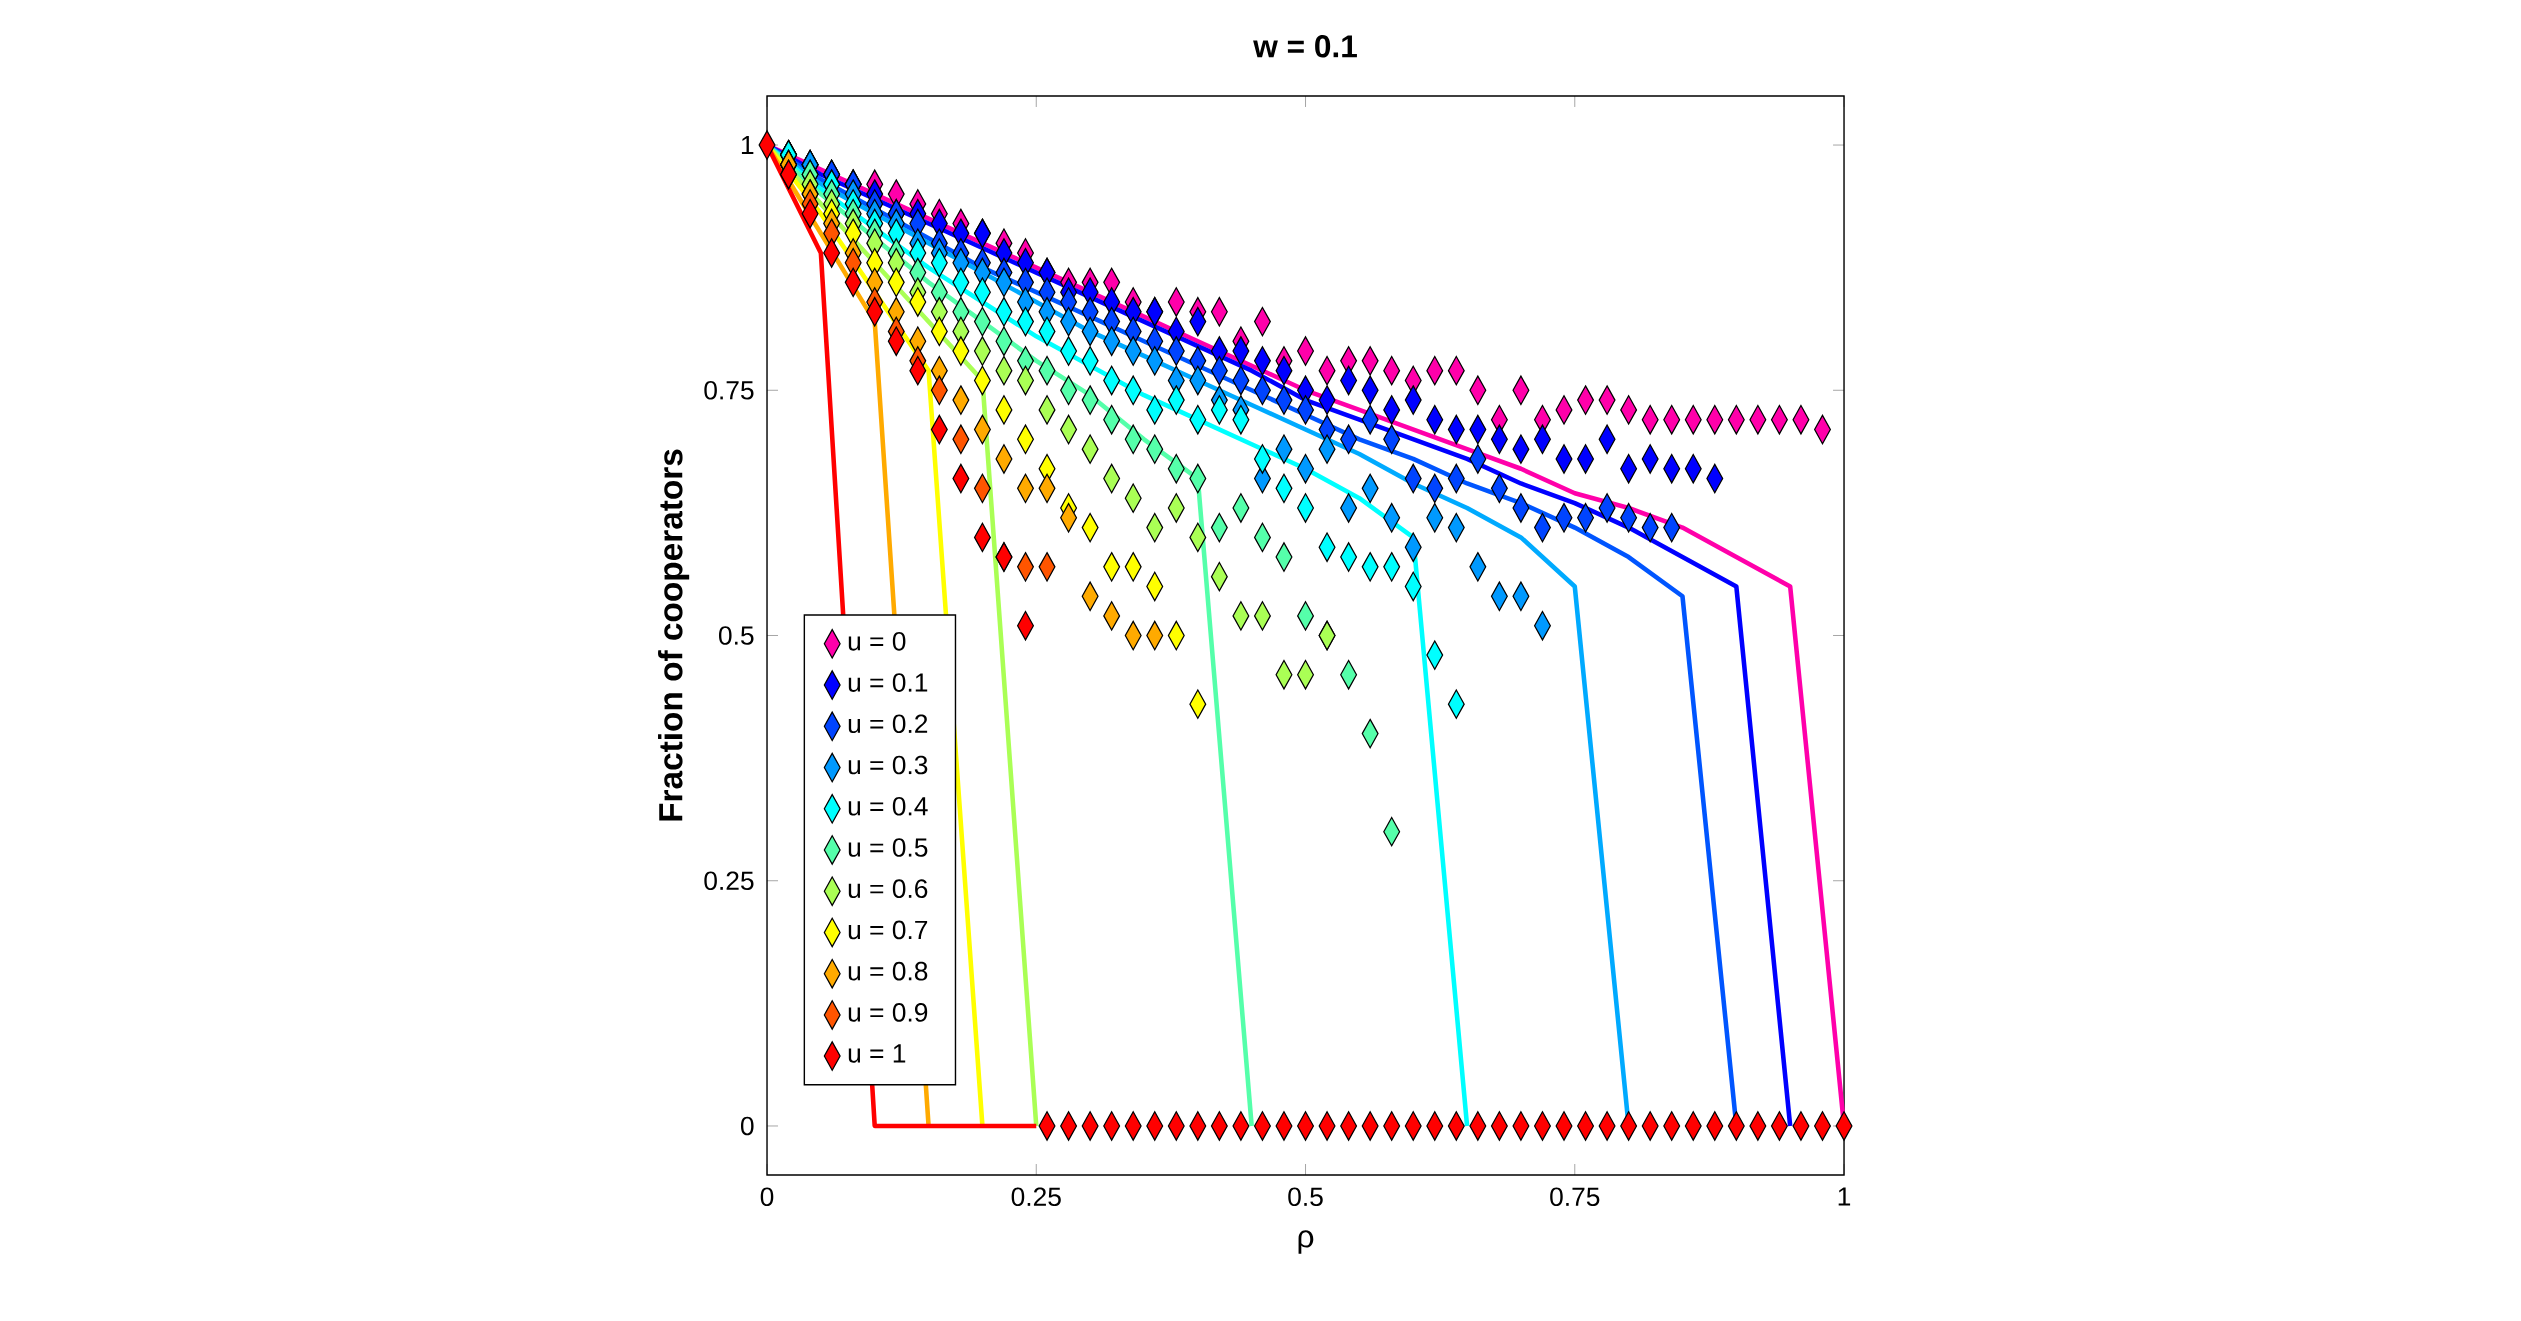  Describe the element at coordinates (1575, 1197) in the screenshot. I see `x-tick-label: 0.75` at that location.